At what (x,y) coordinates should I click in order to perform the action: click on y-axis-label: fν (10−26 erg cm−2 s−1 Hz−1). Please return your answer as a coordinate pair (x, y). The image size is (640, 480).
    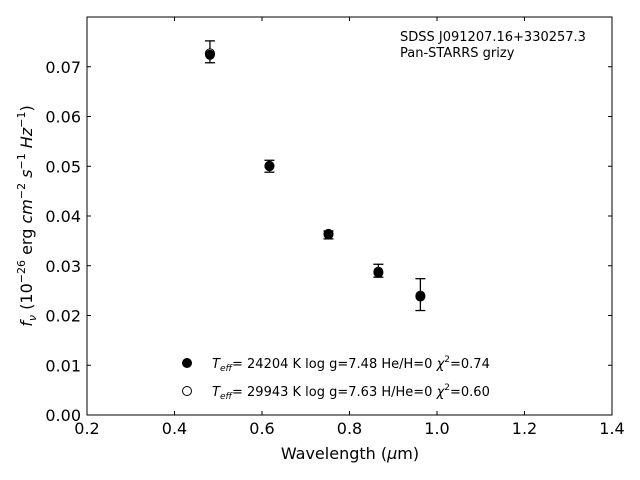
    Looking at the image, I should click on (27, 215).